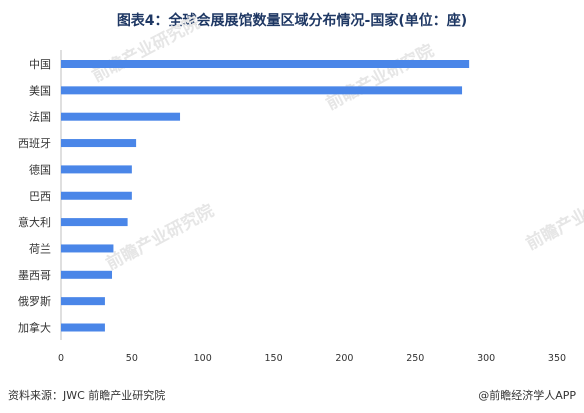 This screenshot has height=413, width=584. I want to click on category-label: 墨西哥, so click(34, 275).